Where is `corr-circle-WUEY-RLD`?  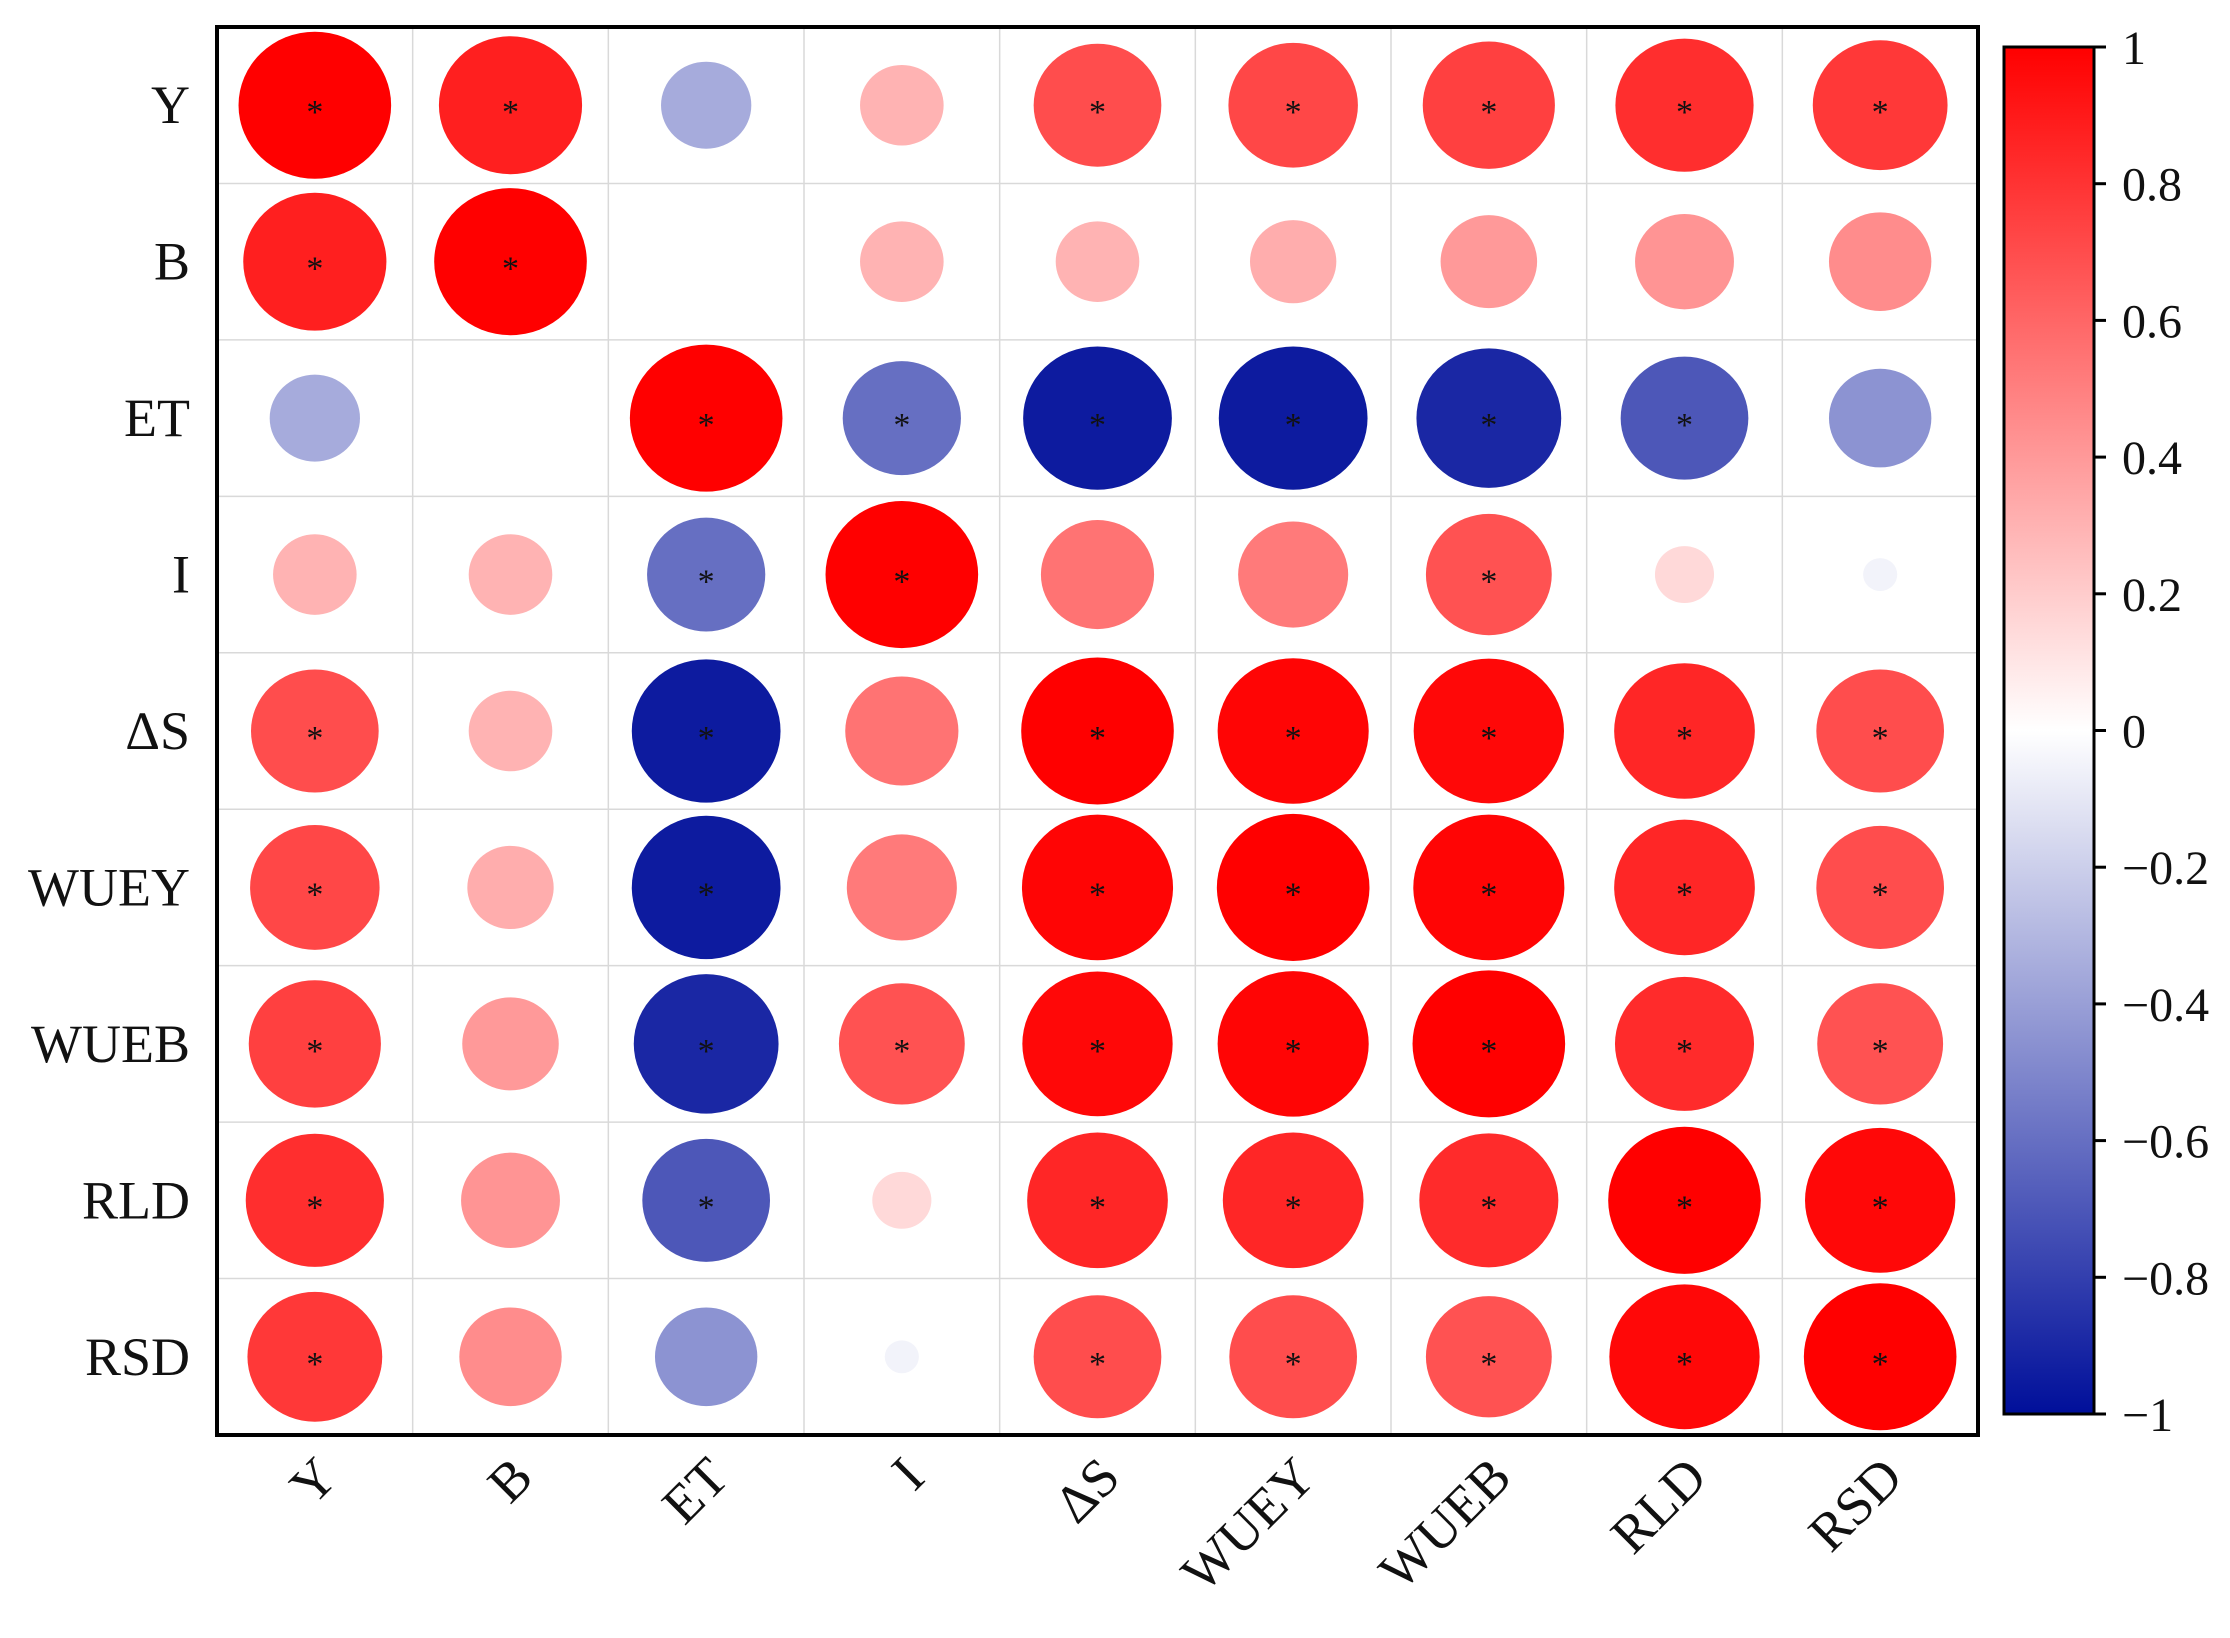 corr-circle-WUEY-RLD is located at coordinates (1684, 887).